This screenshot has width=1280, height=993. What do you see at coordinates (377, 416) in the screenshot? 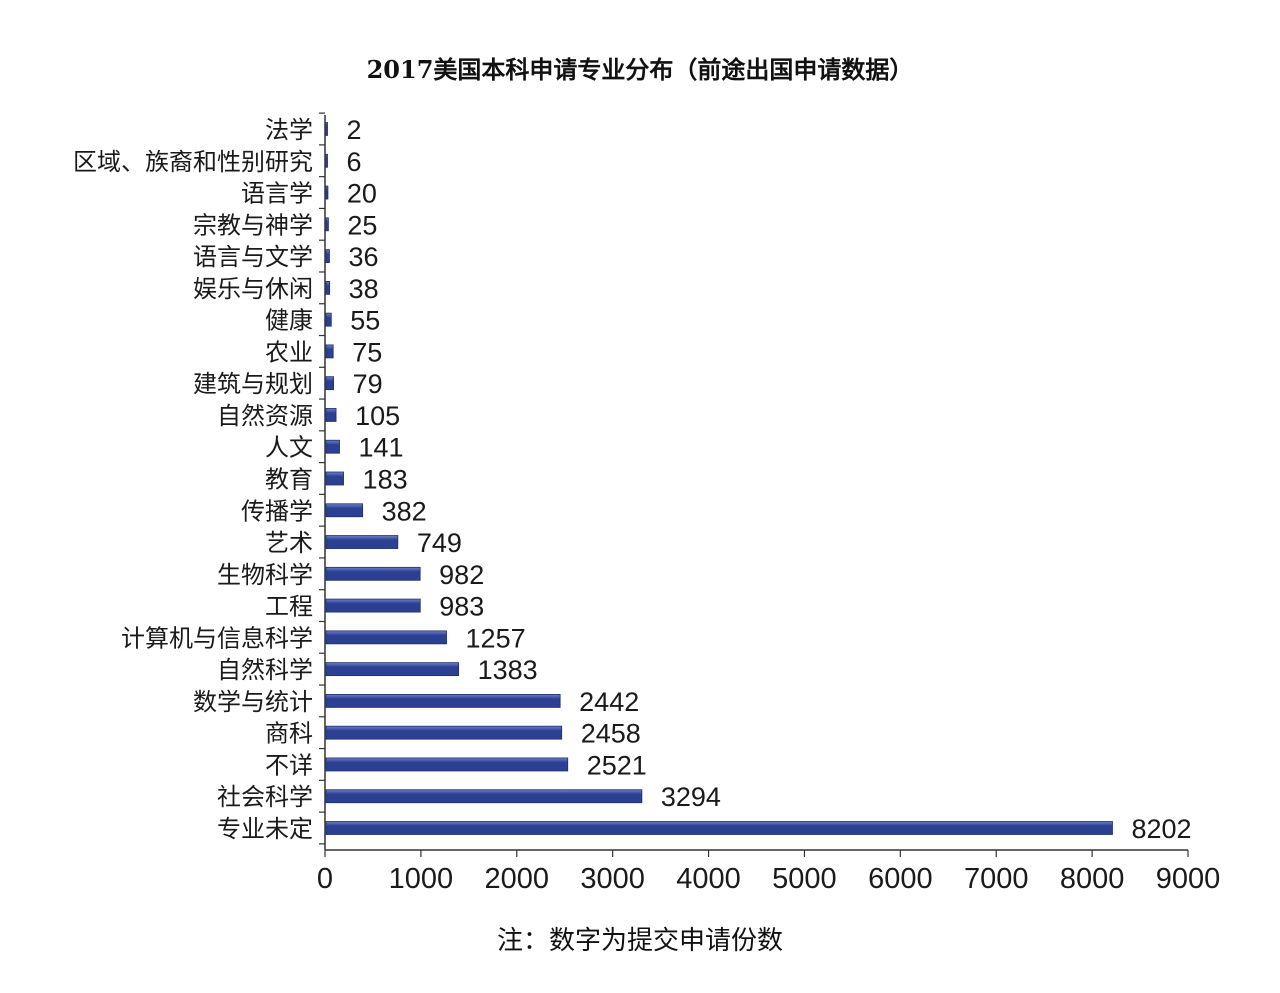
I see `data-label: 105` at bounding box center [377, 416].